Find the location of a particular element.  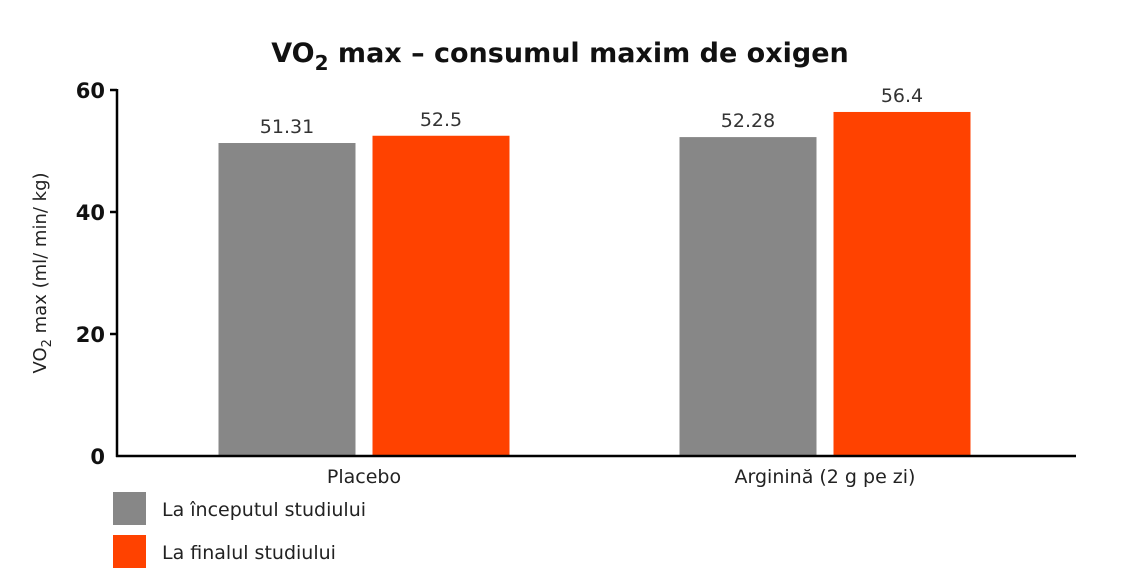

y-axis-label: VO2 max (ml/ min/ kg) is located at coordinates (42, 272).